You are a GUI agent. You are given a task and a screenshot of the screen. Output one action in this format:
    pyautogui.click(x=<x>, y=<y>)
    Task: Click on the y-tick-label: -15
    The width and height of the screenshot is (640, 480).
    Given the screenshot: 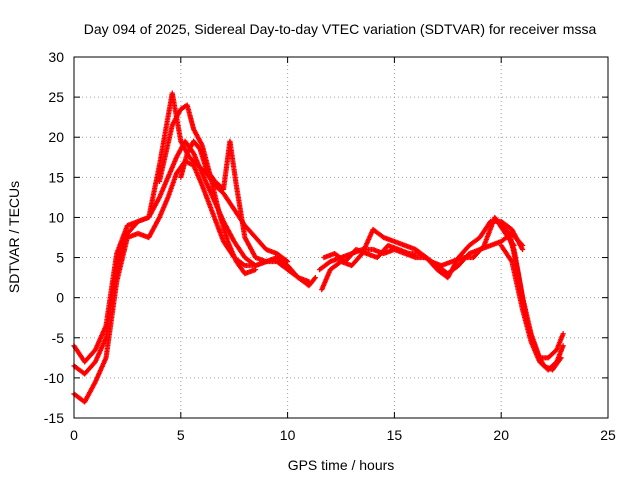 What is the action you would take?
    pyautogui.click(x=54, y=418)
    